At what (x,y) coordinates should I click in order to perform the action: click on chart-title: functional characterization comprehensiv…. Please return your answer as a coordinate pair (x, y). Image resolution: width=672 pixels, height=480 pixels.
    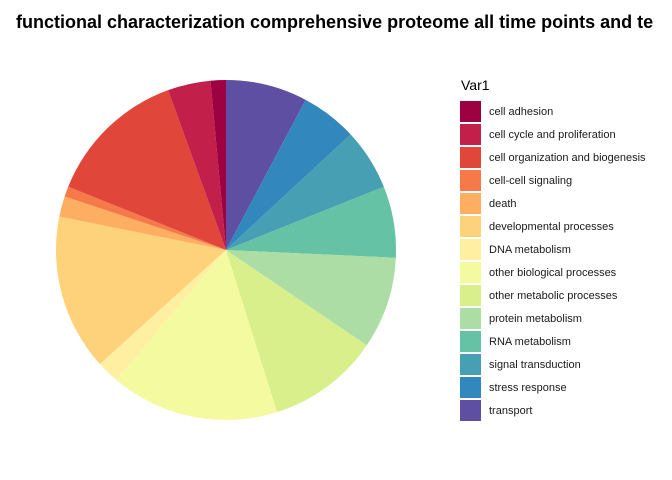
    Looking at the image, I should click on (335, 22).